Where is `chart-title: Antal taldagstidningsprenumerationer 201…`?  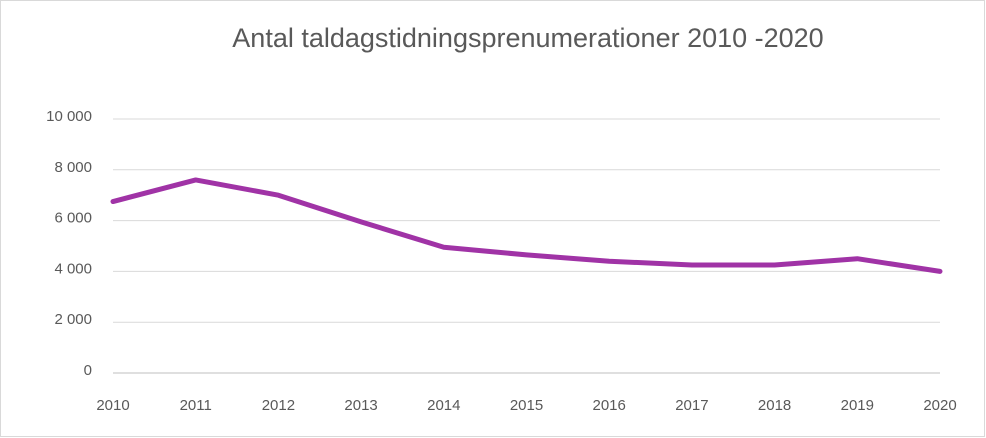
chart-title: Antal taldagstidningsprenumerationer 201… is located at coordinates (527, 38).